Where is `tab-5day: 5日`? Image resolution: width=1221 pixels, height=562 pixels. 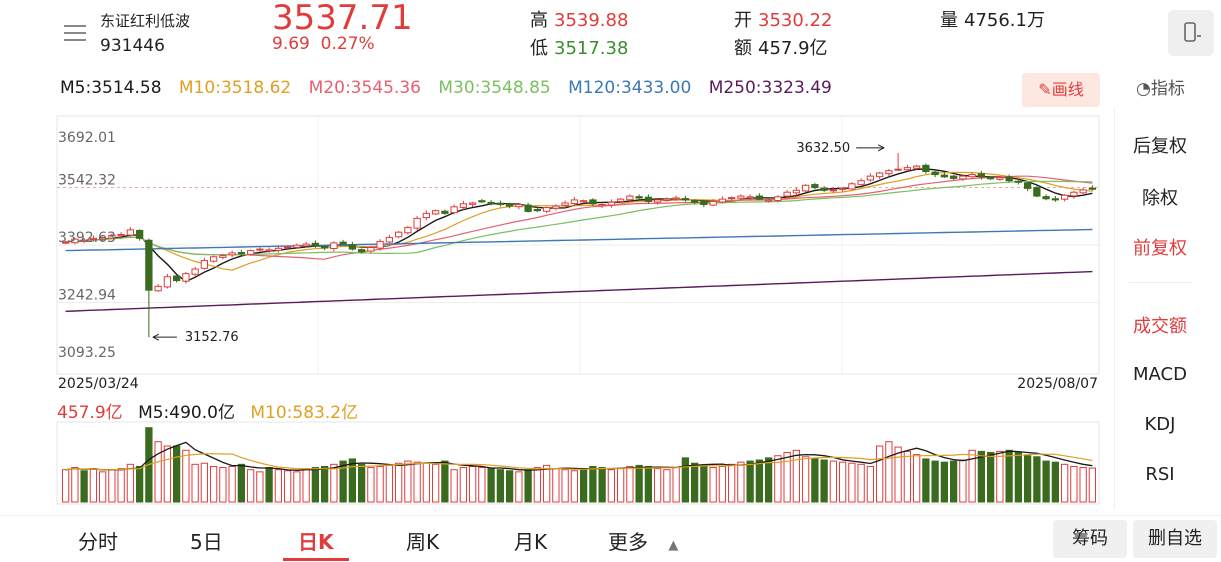 tab-5day: 5日 is located at coordinates (206, 542).